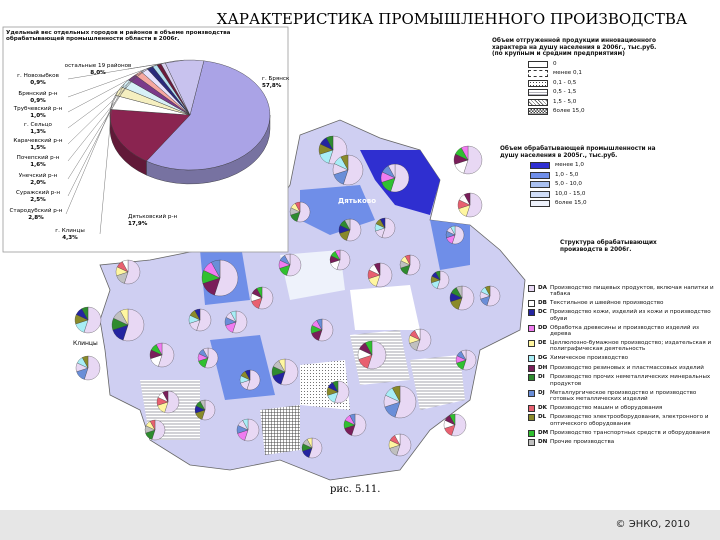  What do you see at coordinates (565, 101) in the screenshot?
I see `legend-label: 1,5 - 5,0` at bounding box center [565, 101].